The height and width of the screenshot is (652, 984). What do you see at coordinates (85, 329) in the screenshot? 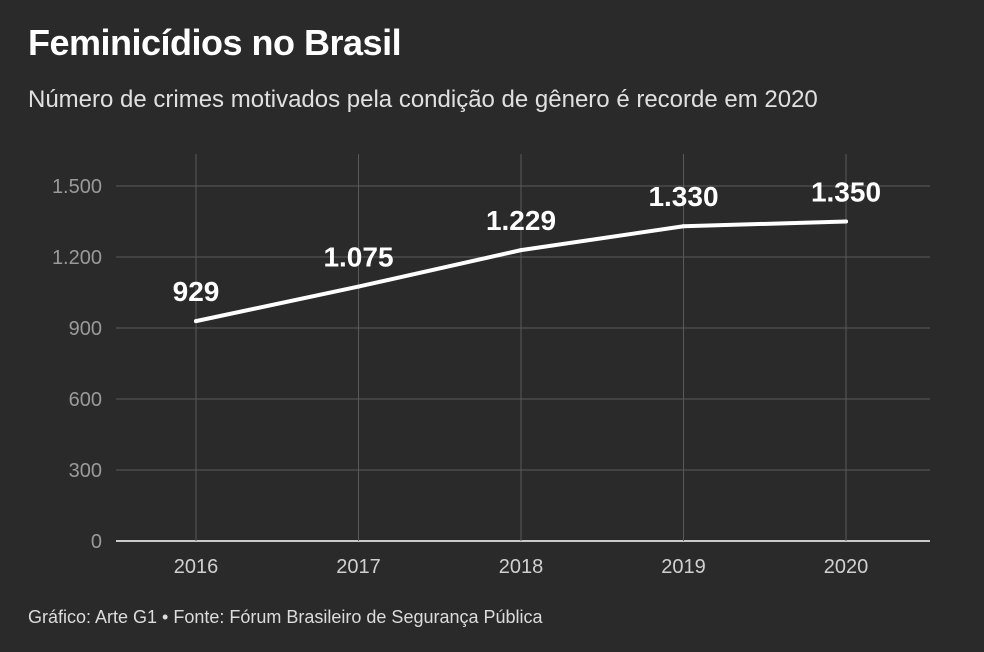
I see `y-tick-label: 900` at bounding box center [85, 329].